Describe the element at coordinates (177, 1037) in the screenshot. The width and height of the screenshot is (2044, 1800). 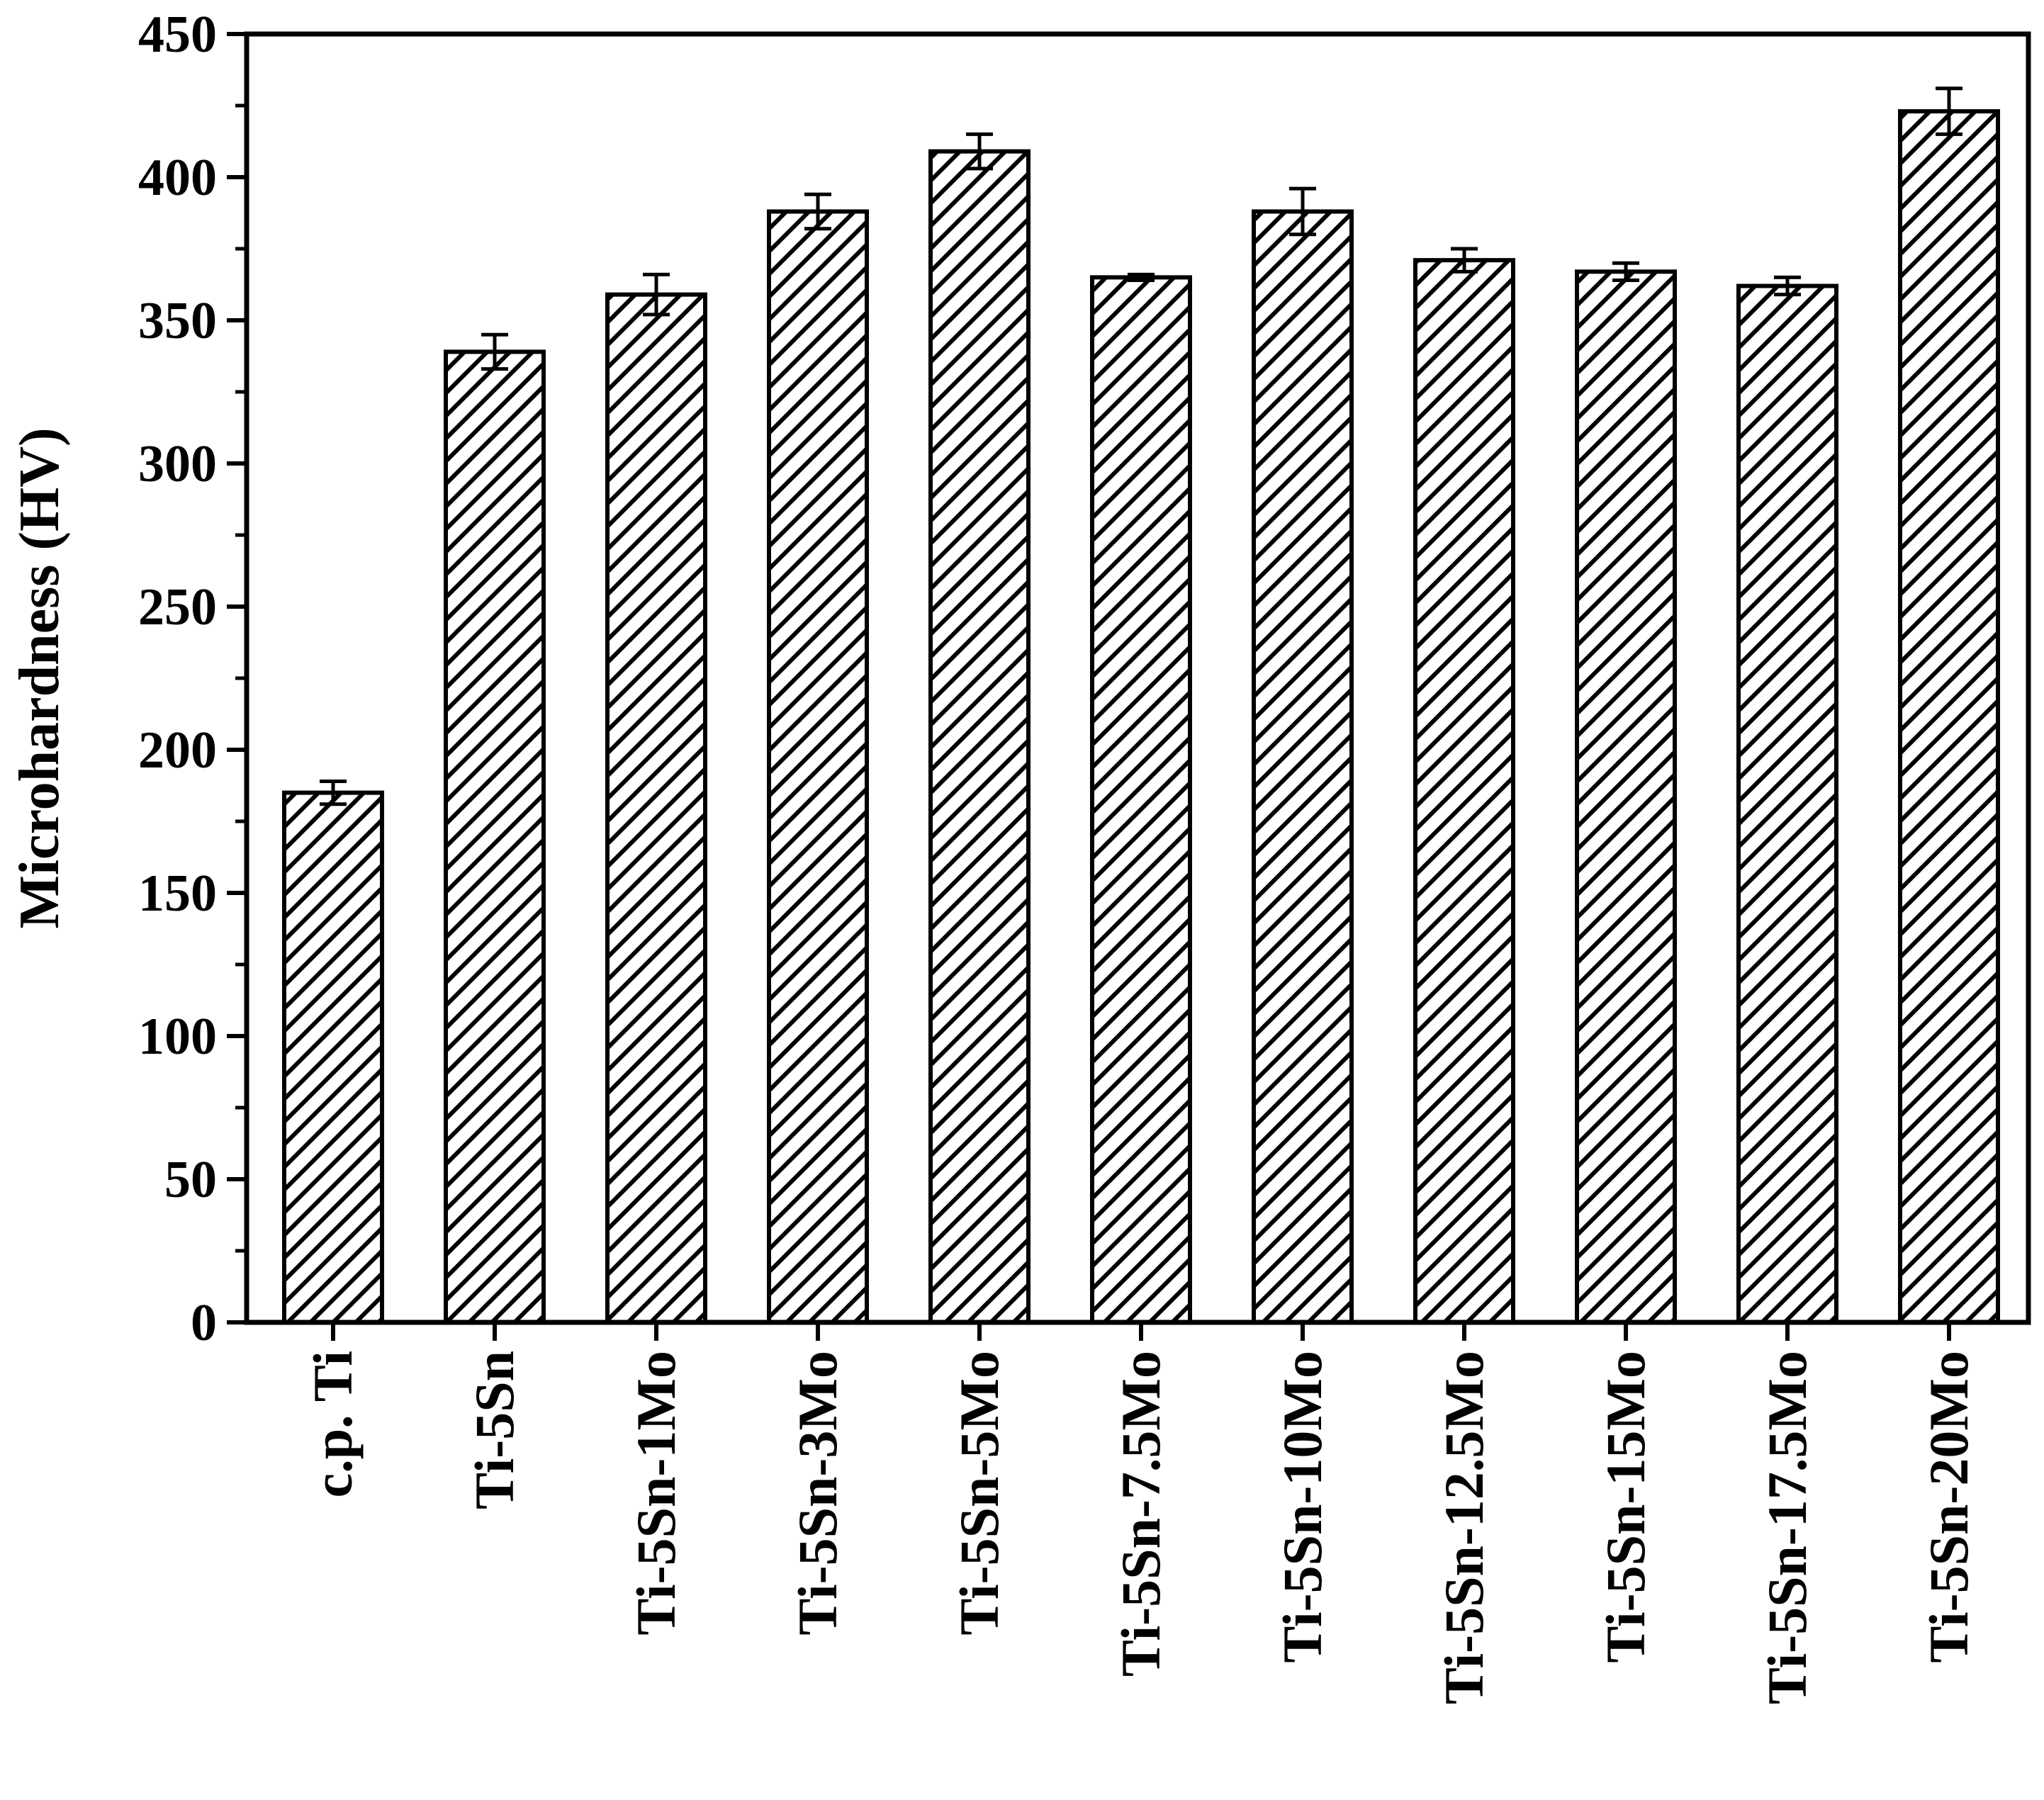
I see `y-tick-label: 100` at that location.